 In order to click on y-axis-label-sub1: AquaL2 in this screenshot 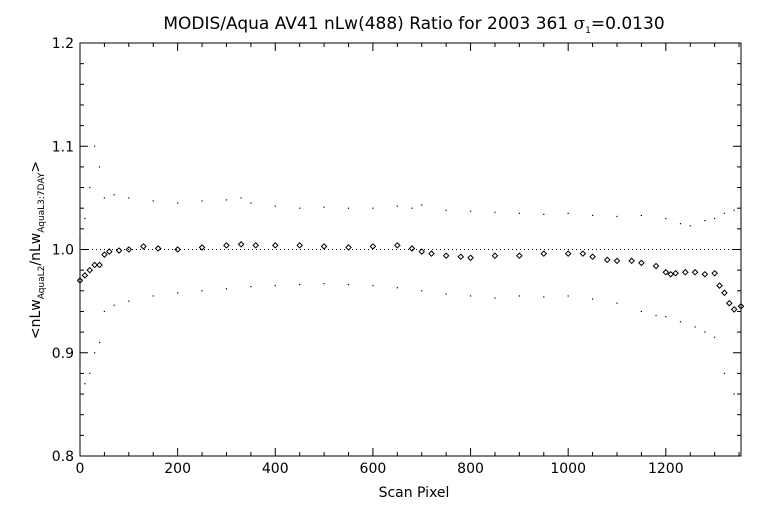, I will do `click(42, 283)`.